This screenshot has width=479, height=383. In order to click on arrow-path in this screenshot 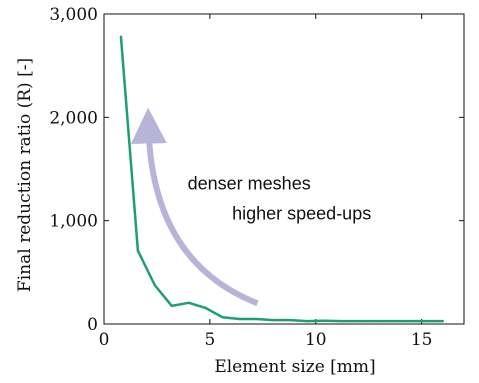, I will do `click(194, 207)`.